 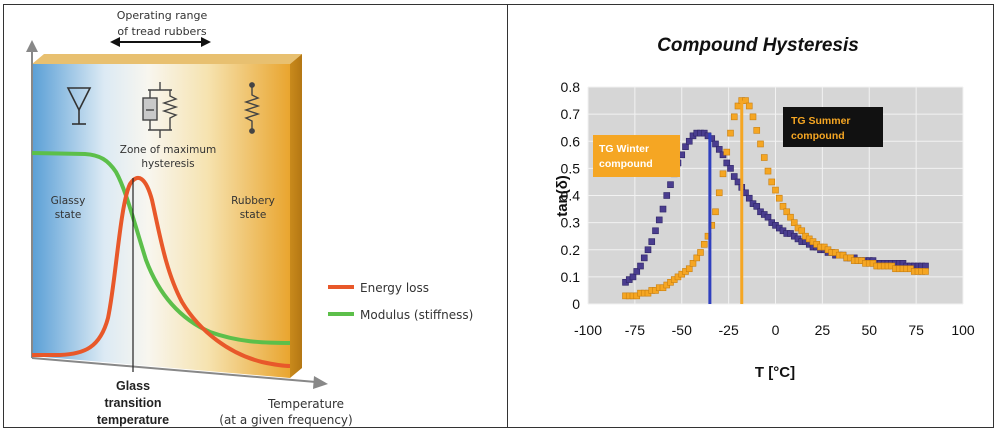 What do you see at coordinates (167, 59) in the screenshot?
I see `panel-top-edge` at bounding box center [167, 59].